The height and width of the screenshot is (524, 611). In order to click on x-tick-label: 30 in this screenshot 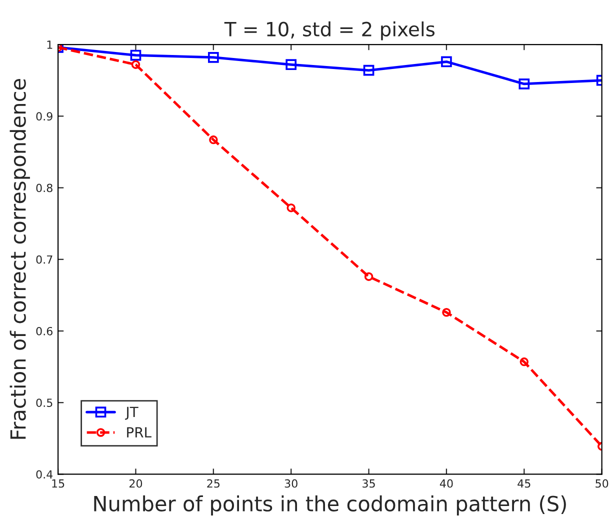, I will do `click(291, 483)`.